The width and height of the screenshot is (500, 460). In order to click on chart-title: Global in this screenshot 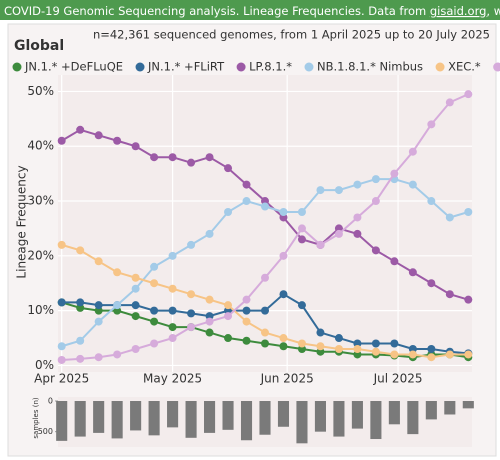, I will do `click(39, 46)`.